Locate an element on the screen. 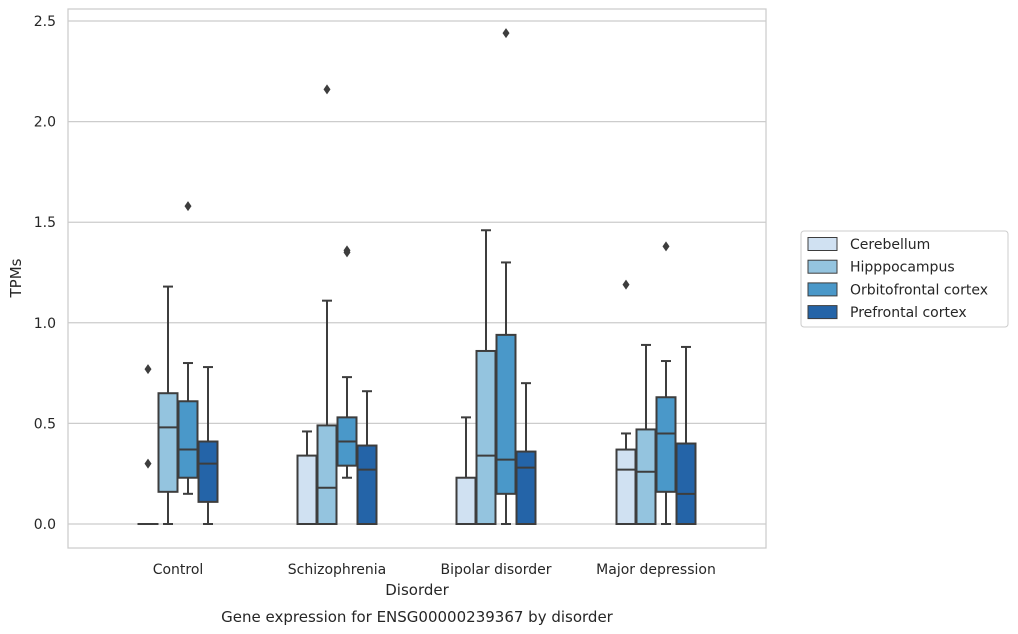  y-tick-label: 2.0 is located at coordinates (45, 123).